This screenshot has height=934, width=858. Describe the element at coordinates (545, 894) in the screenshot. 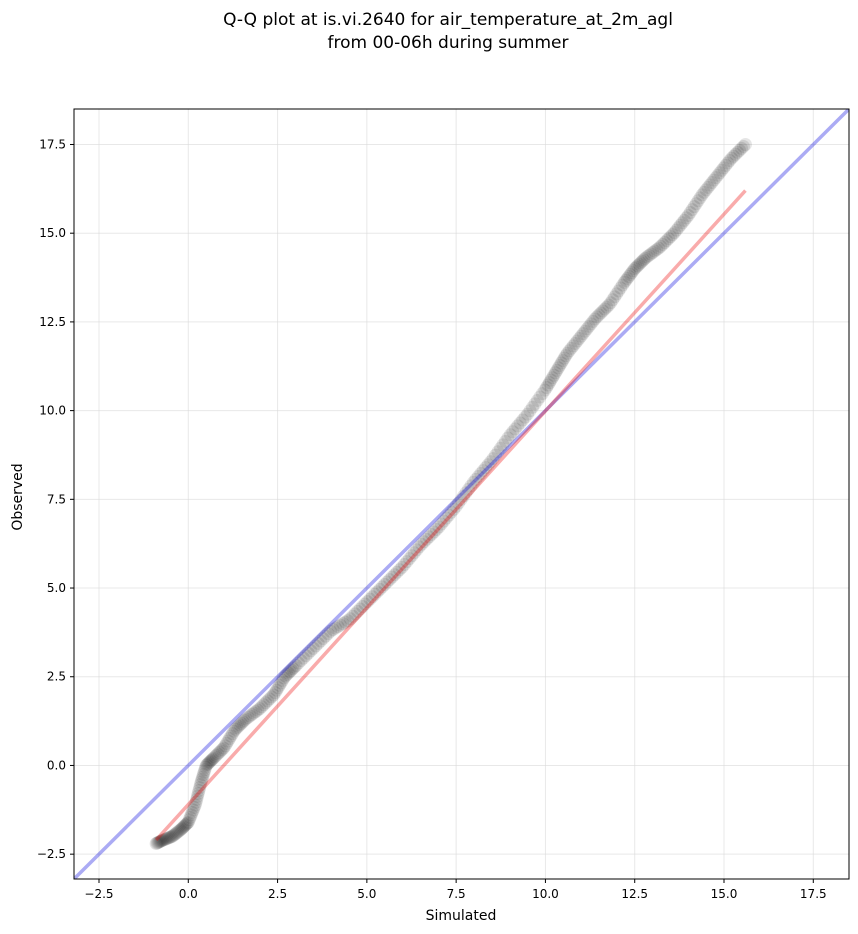

I see `x-tick-label: 10.0` at that location.